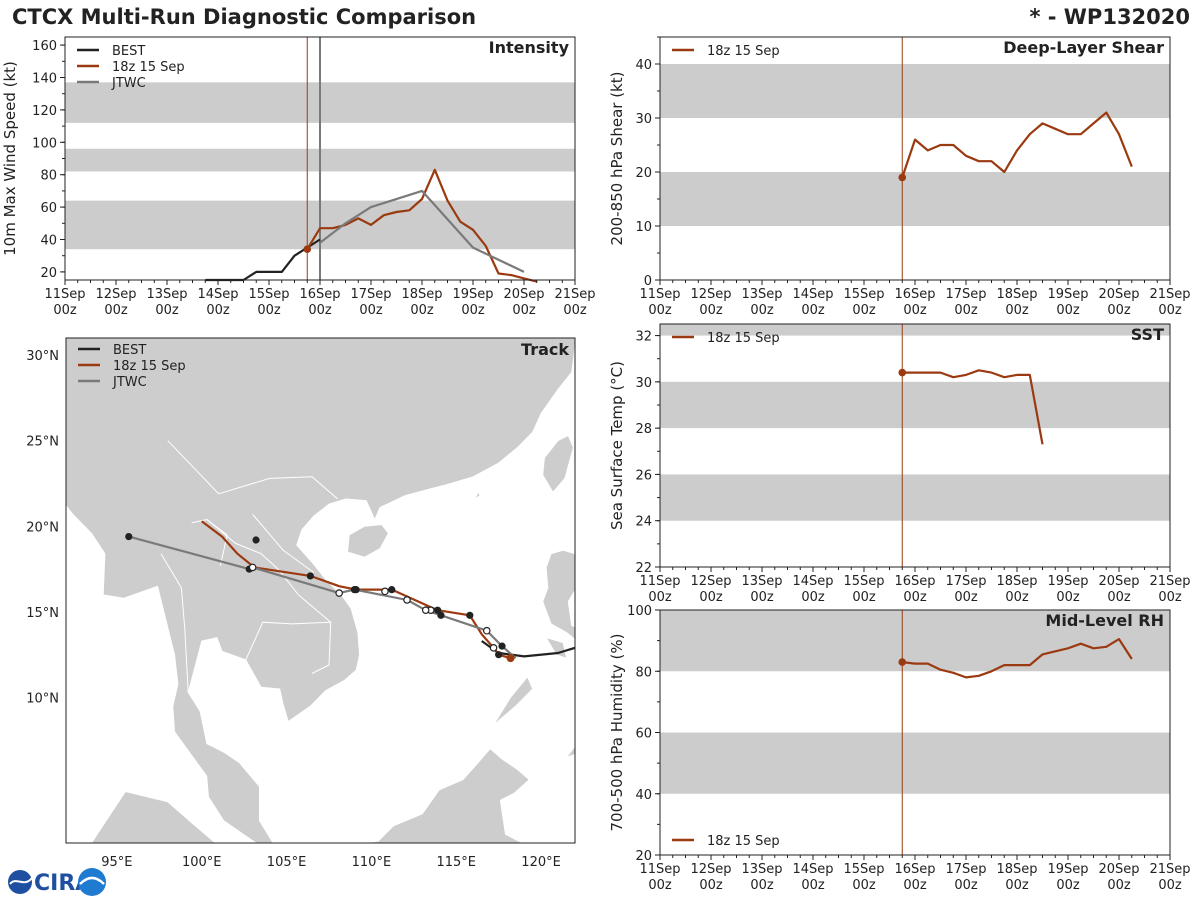  I want to click on shear-xtick-label: 20Sep, so click(1118, 294).